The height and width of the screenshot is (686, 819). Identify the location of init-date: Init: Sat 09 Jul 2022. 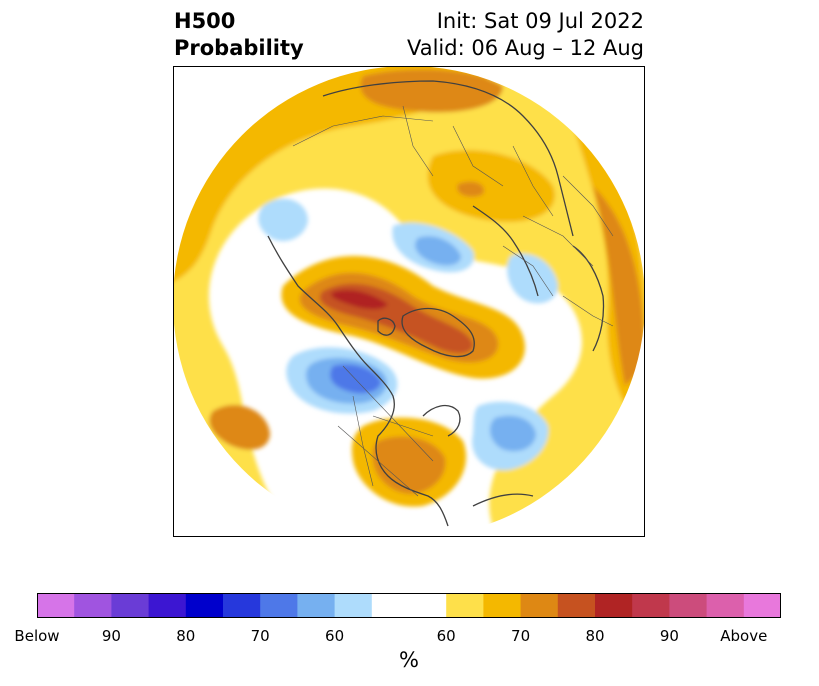
(540, 21).